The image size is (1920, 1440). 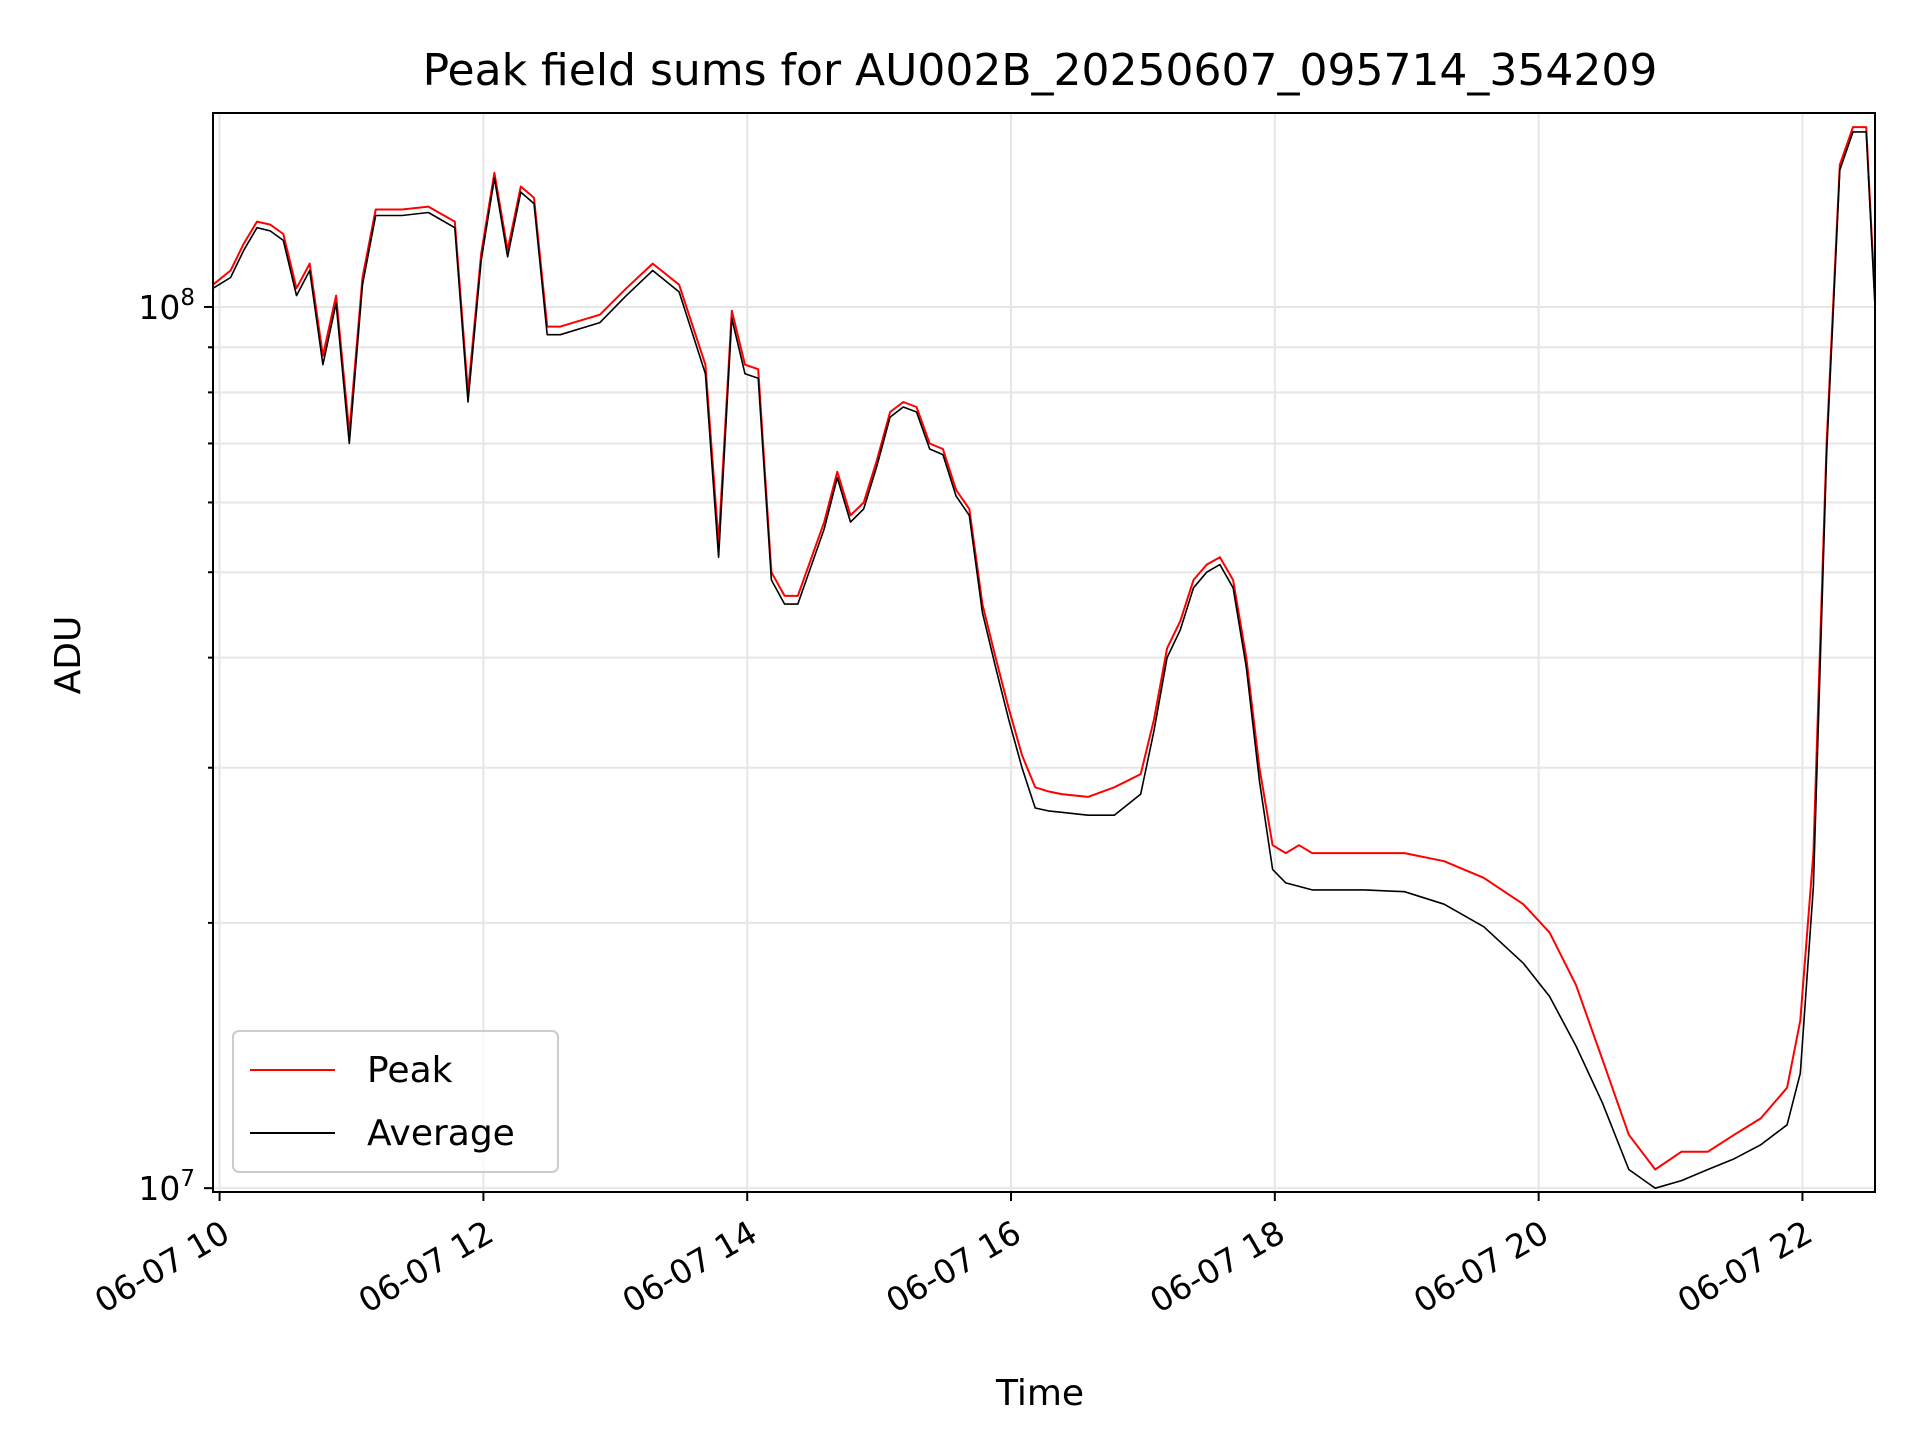 What do you see at coordinates (410, 1070) in the screenshot?
I see `legend-label-peak: Peak` at bounding box center [410, 1070].